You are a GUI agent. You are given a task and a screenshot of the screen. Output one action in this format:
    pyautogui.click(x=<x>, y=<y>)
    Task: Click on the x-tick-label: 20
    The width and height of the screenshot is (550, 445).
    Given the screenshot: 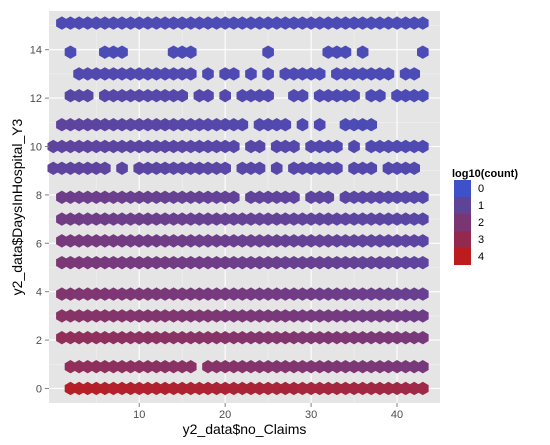 What is the action you would take?
    pyautogui.click(x=225, y=415)
    